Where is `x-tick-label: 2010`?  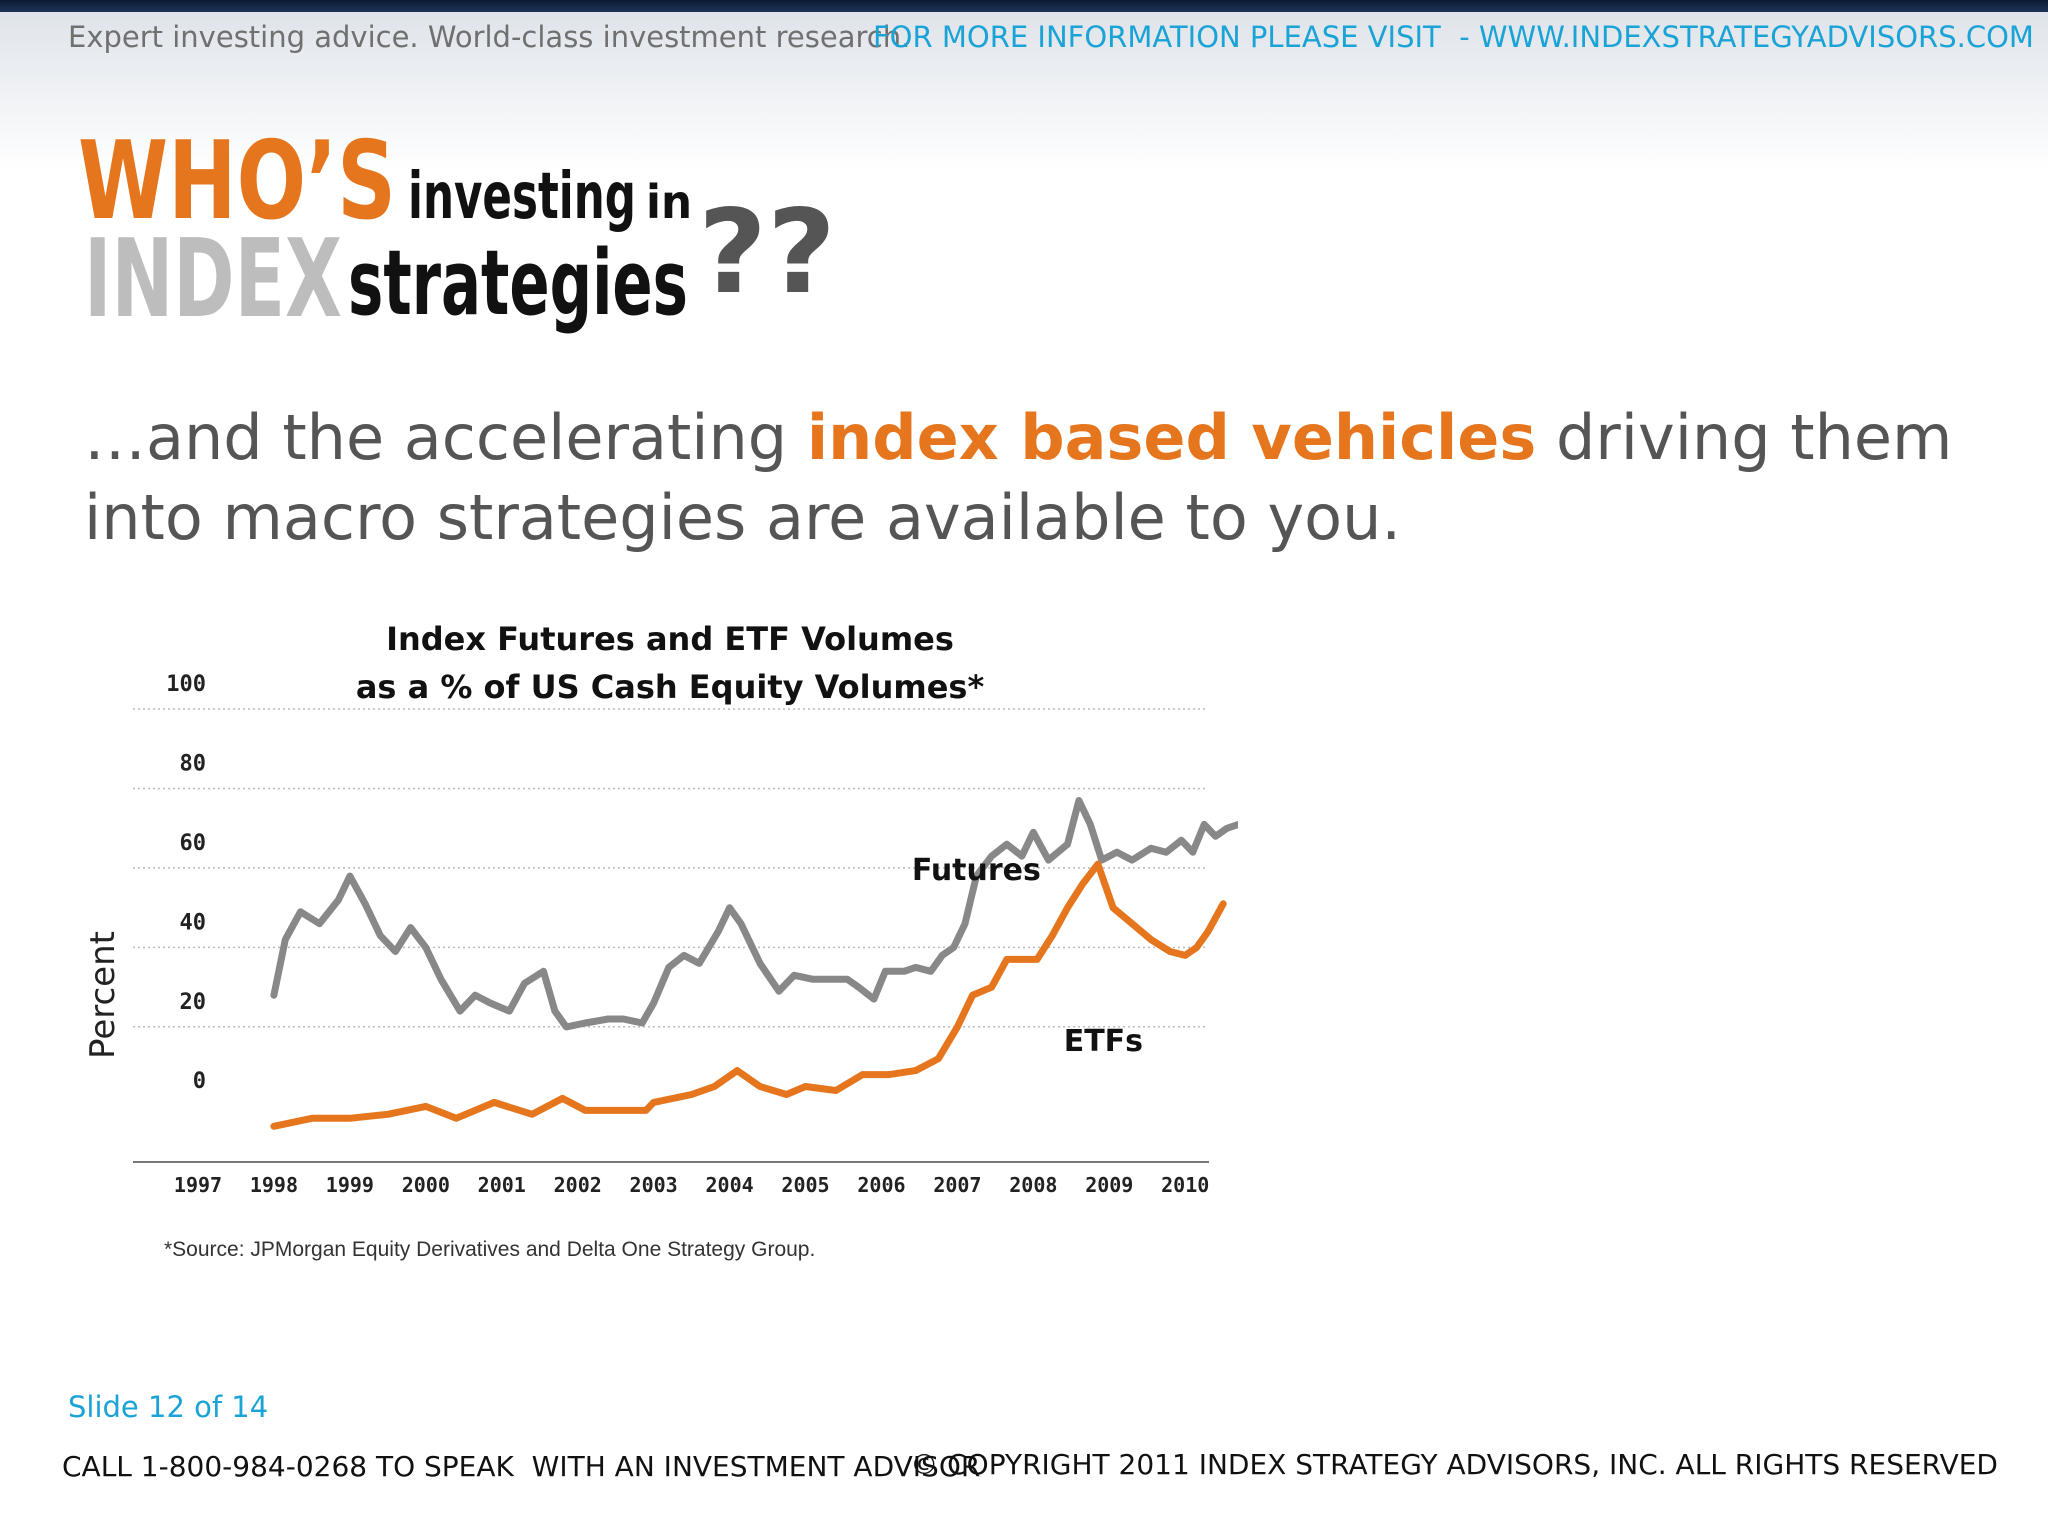
x-tick-label: 2010 is located at coordinates (1185, 1185).